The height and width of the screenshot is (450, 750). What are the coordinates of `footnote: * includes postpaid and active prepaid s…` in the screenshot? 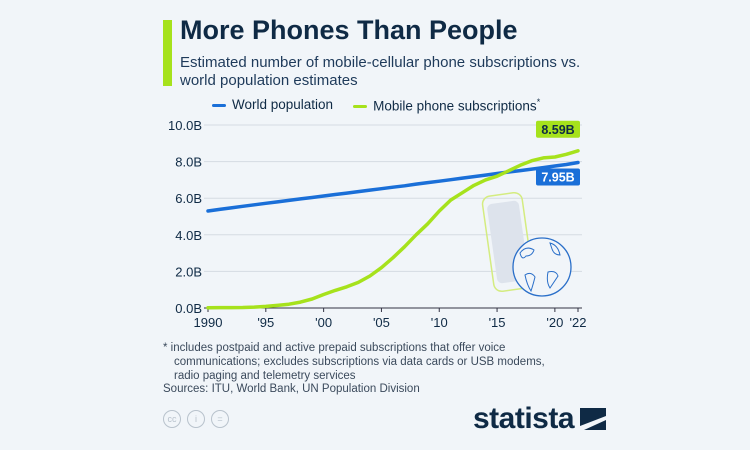 It's located at (373, 362).